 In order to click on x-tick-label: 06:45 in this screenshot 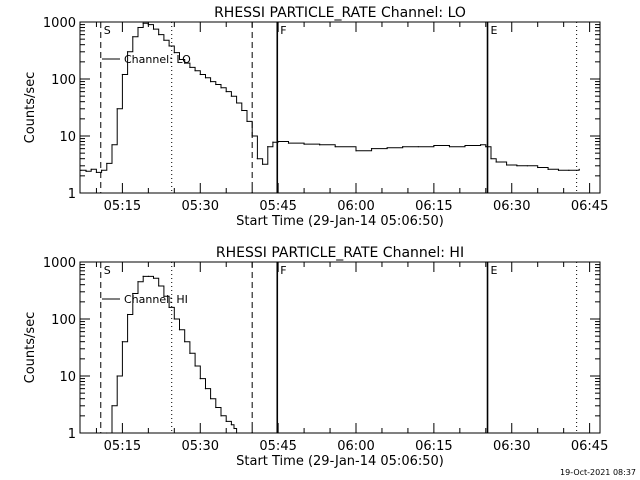, I will do `click(589, 206)`.